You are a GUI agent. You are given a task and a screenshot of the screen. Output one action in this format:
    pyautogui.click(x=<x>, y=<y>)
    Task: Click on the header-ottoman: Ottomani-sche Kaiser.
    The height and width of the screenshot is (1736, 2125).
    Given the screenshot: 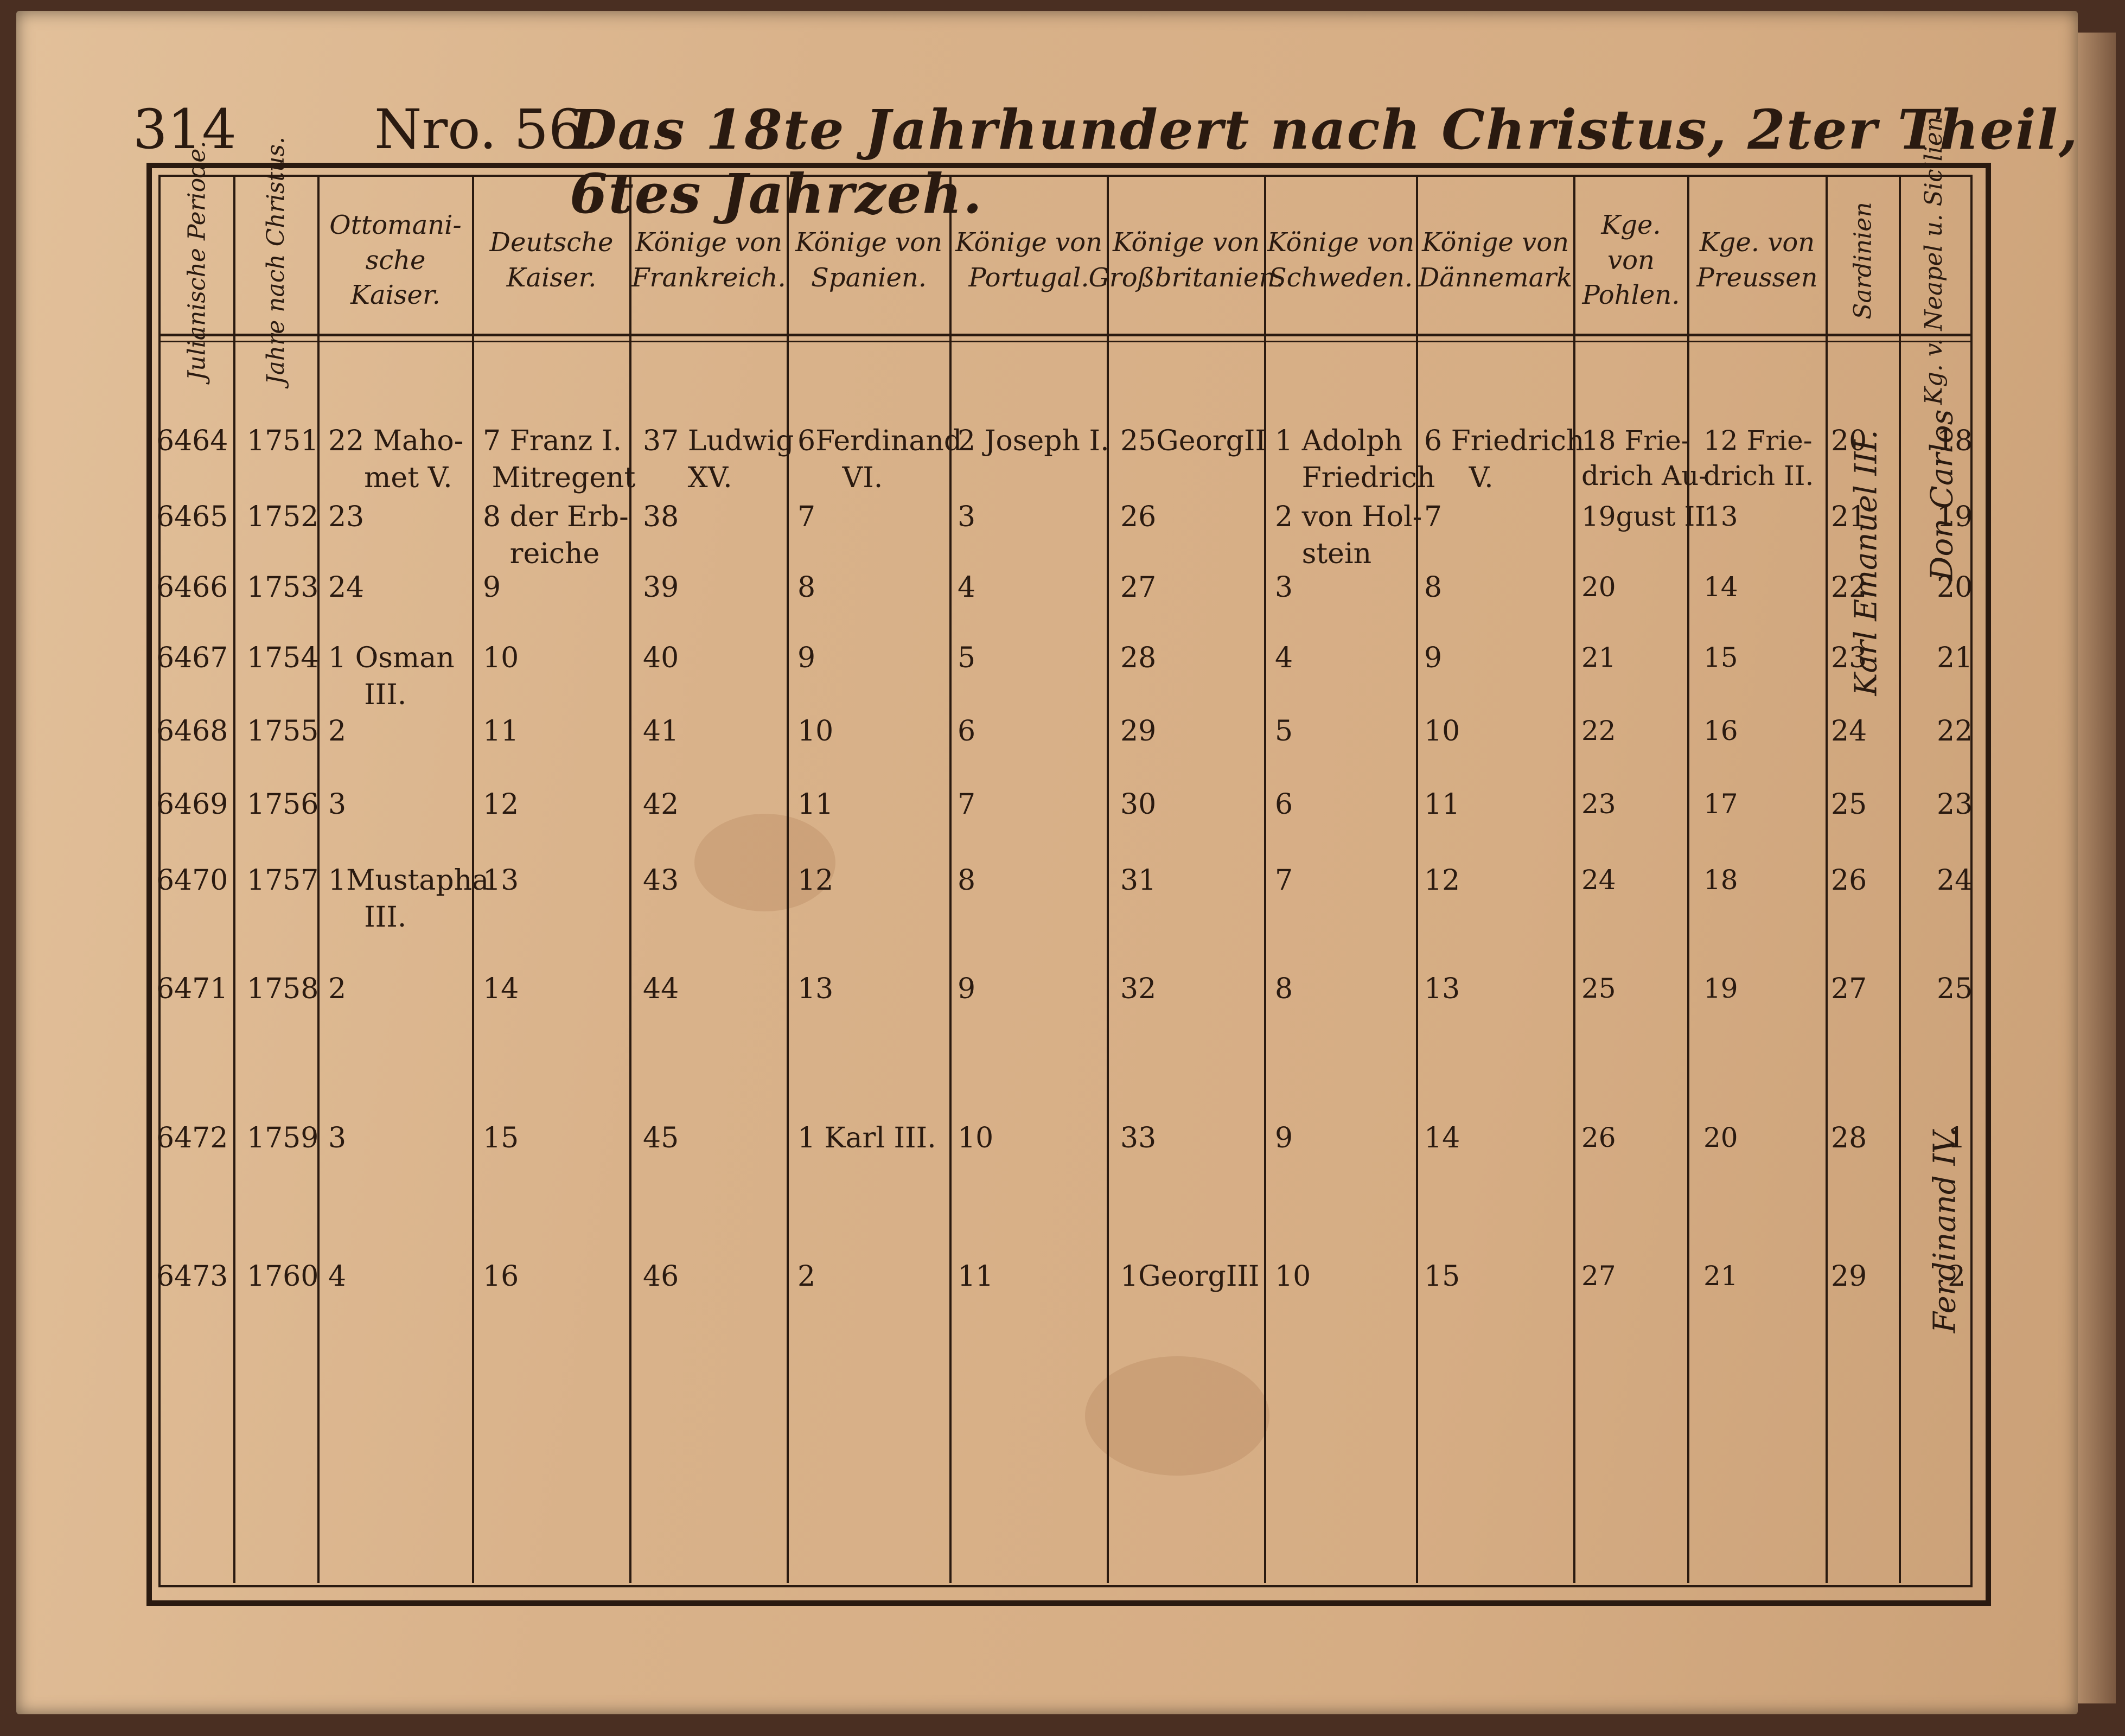 What is the action you would take?
    pyautogui.click(x=395, y=260)
    